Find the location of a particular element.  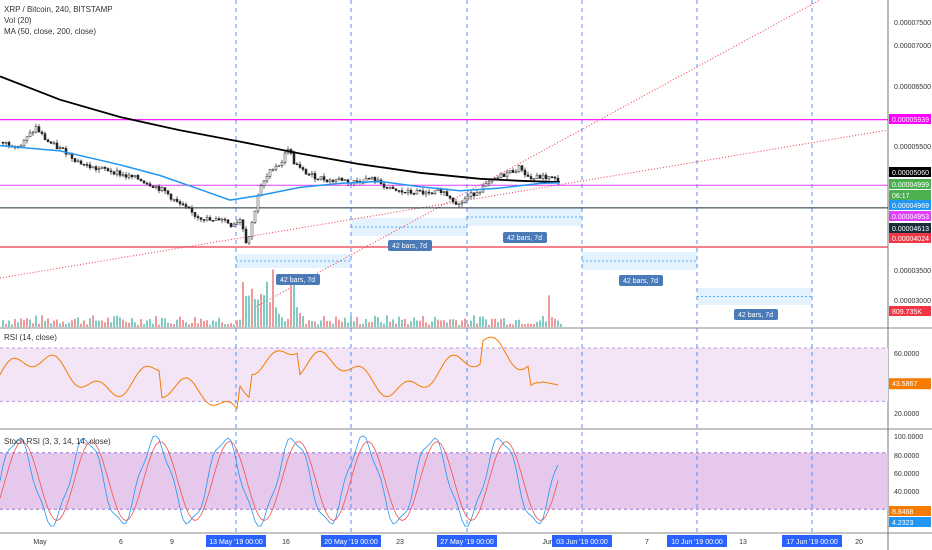

time-axis-tick: 20 is located at coordinates (859, 542).